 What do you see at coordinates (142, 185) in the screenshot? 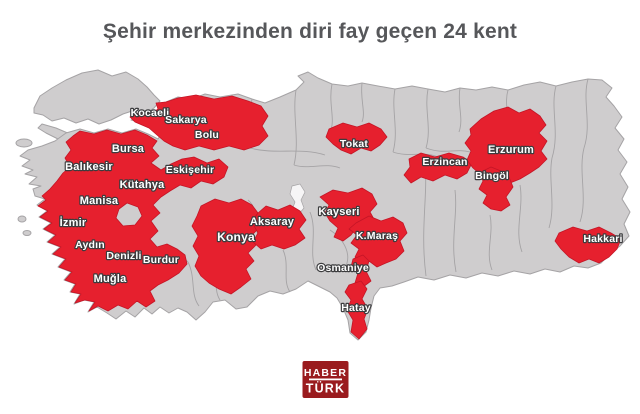
I see `city-label-kutahya: Kütahya` at bounding box center [142, 185].